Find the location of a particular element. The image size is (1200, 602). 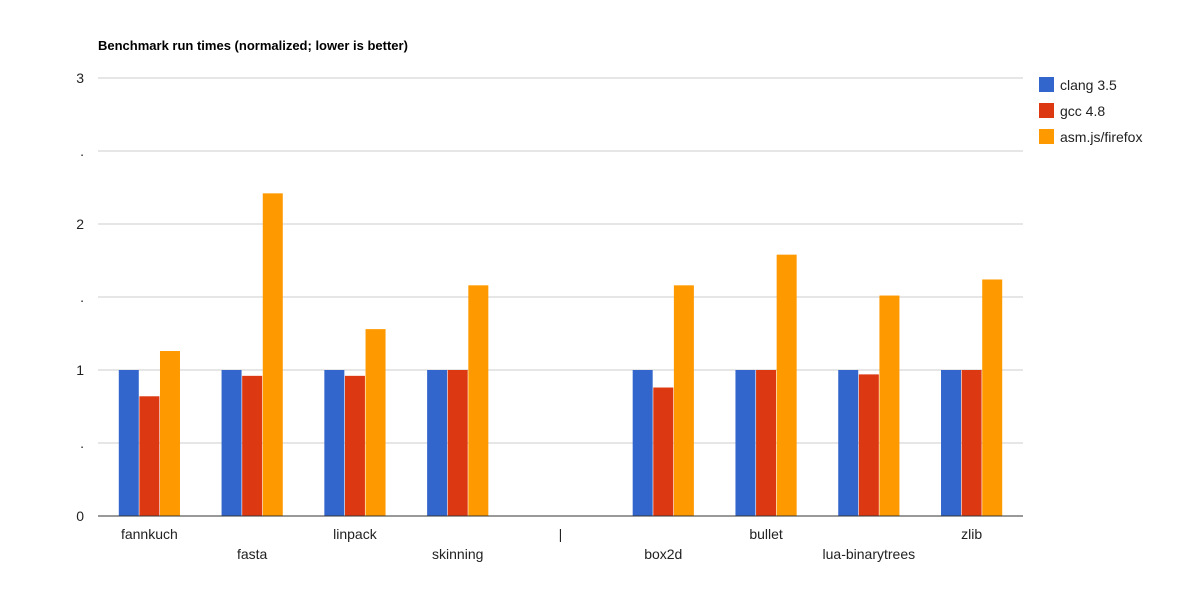

category-label: fannkuch is located at coordinates (149, 534).